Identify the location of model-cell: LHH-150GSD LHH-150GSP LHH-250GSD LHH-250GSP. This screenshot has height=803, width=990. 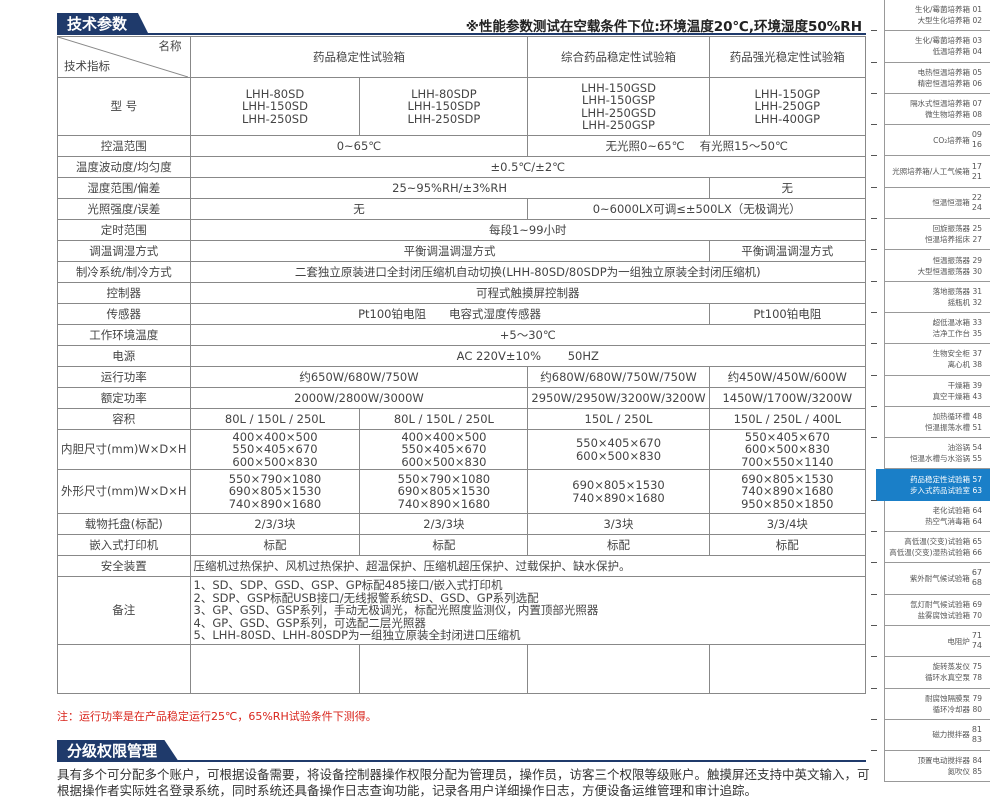
(618, 106).